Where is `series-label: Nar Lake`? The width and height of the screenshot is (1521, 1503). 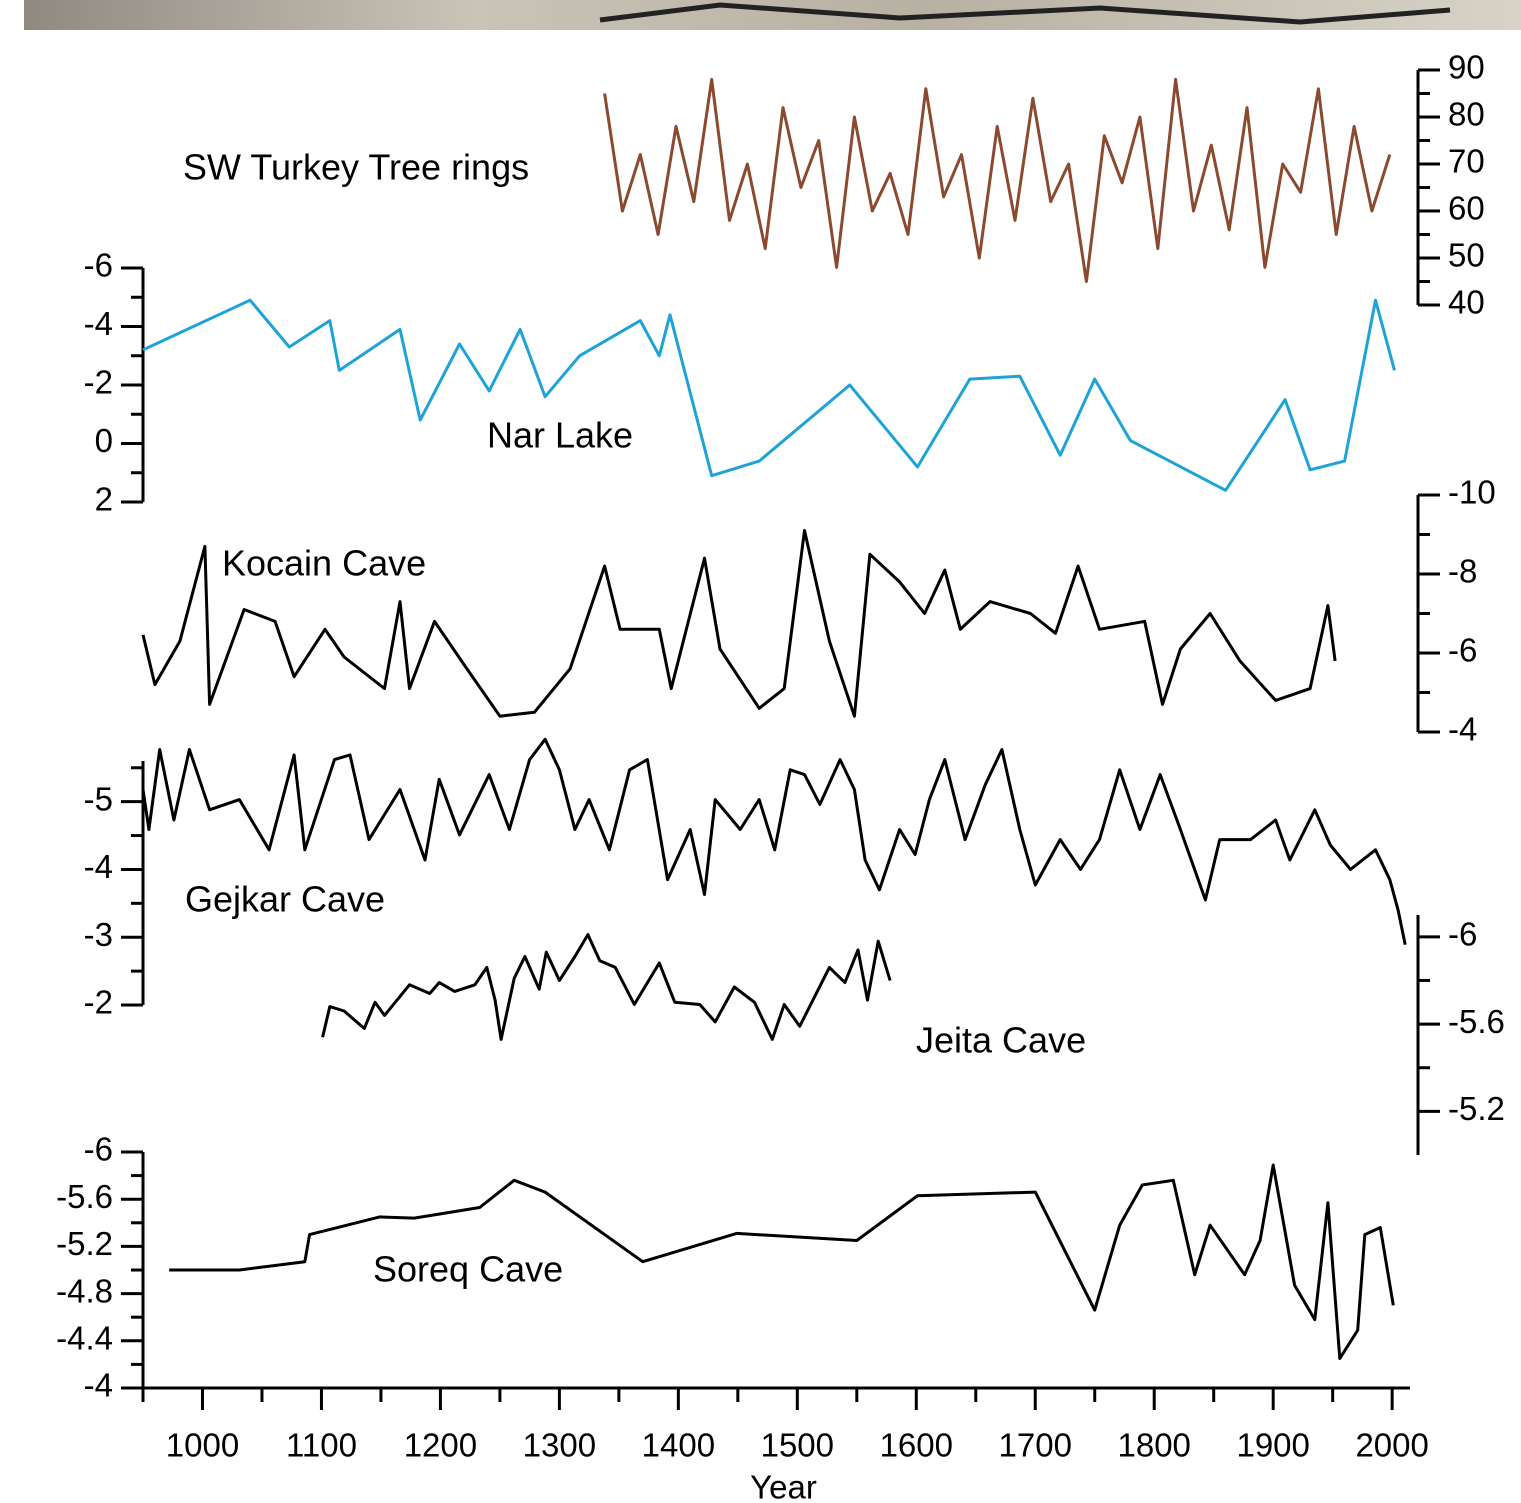
series-label: Nar Lake is located at coordinates (560, 435).